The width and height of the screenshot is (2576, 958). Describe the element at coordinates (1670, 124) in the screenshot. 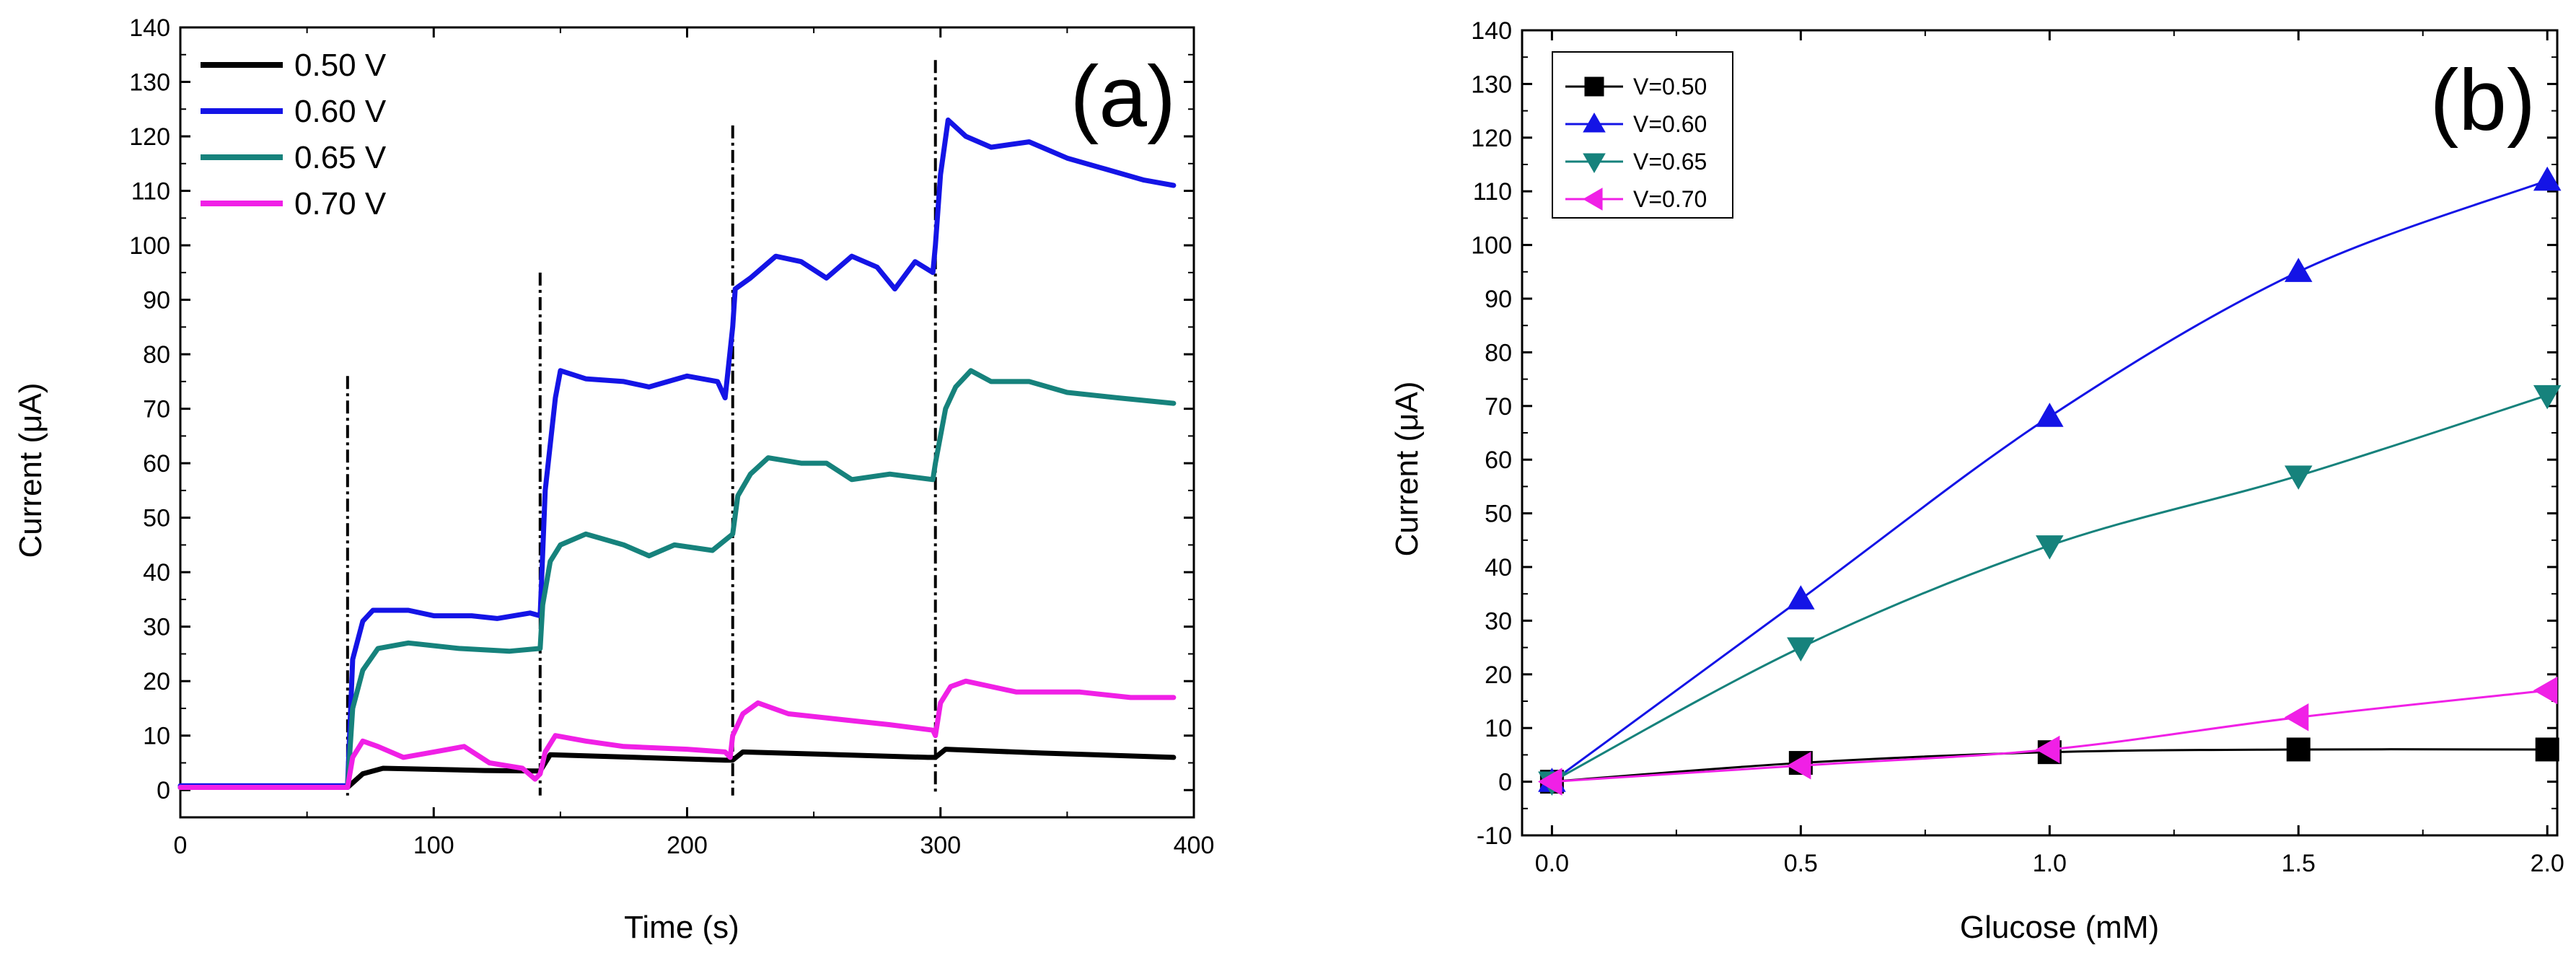

I see `panel-b-legend-label: V=0.60` at that location.